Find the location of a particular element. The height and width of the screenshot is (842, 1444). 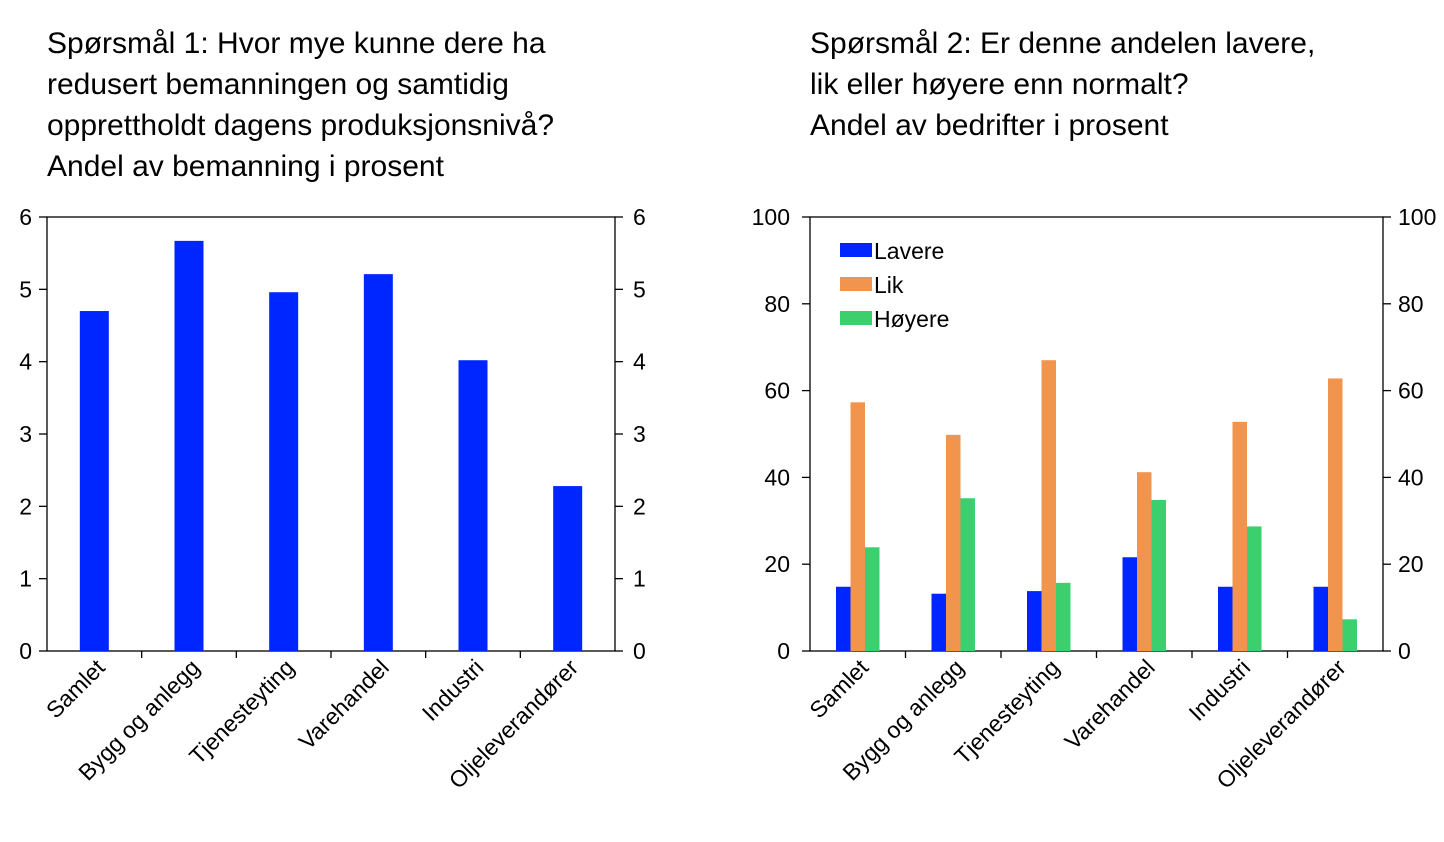

chart2-bar-høyere-2 is located at coordinates (1063, 616).